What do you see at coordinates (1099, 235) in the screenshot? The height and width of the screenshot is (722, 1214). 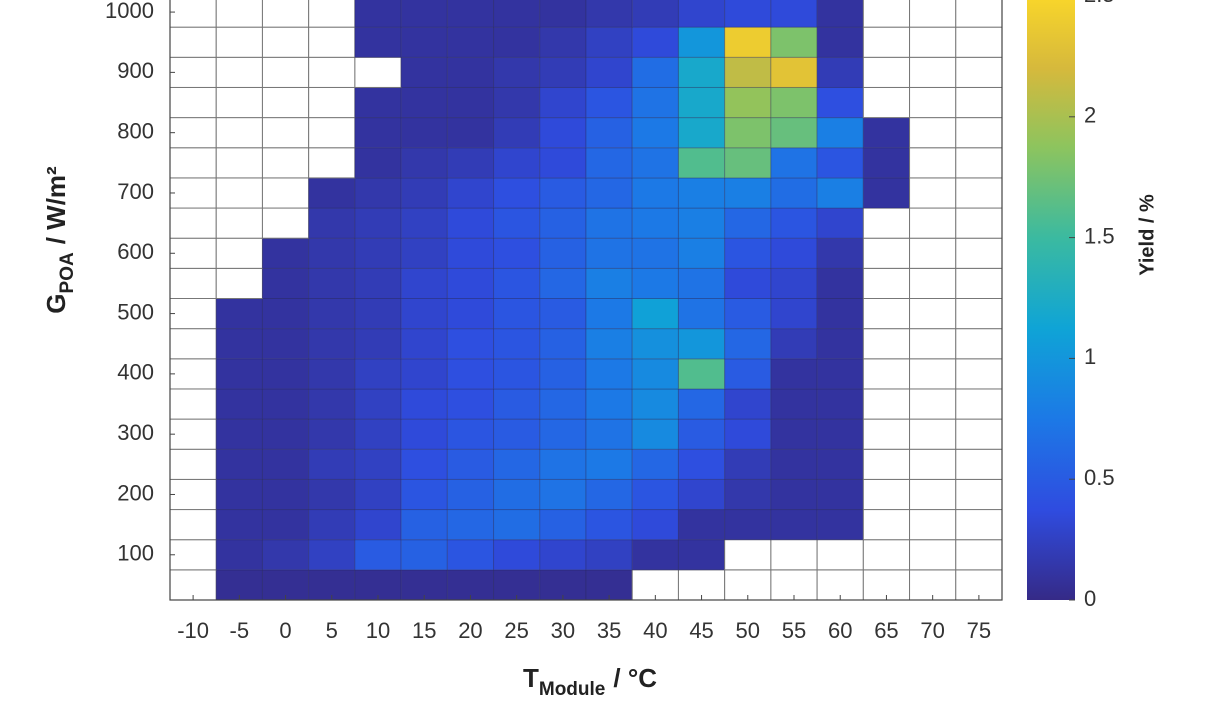 I see `colorbar-tick-label: 1.5` at bounding box center [1099, 235].